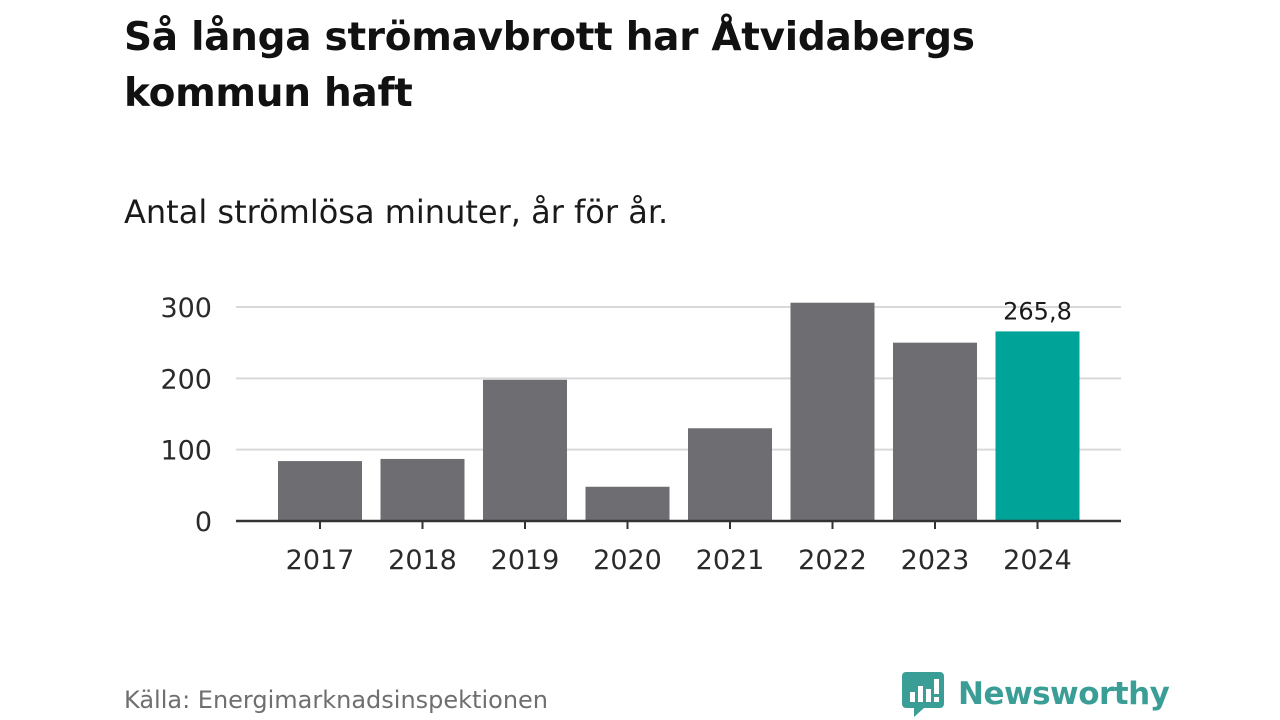 The image size is (1280, 720). Describe the element at coordinates (320, 560) in the screenshot. I see `x-tick-label: 2017` at that location.